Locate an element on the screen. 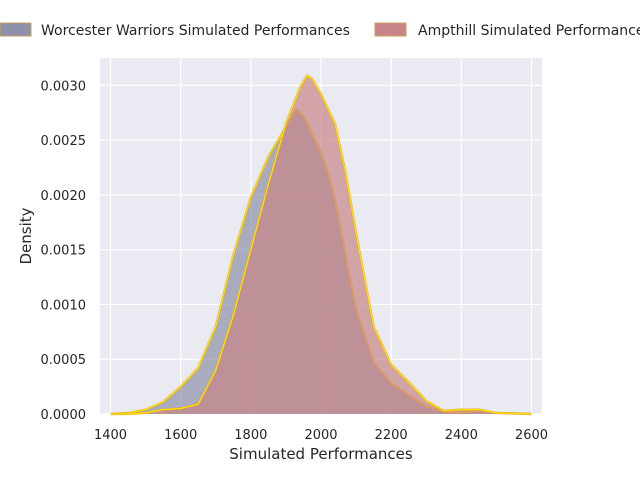 This screenshot has height=480, width=640. x-tick-label-4: 2200 is located at coordinates (391, 435).